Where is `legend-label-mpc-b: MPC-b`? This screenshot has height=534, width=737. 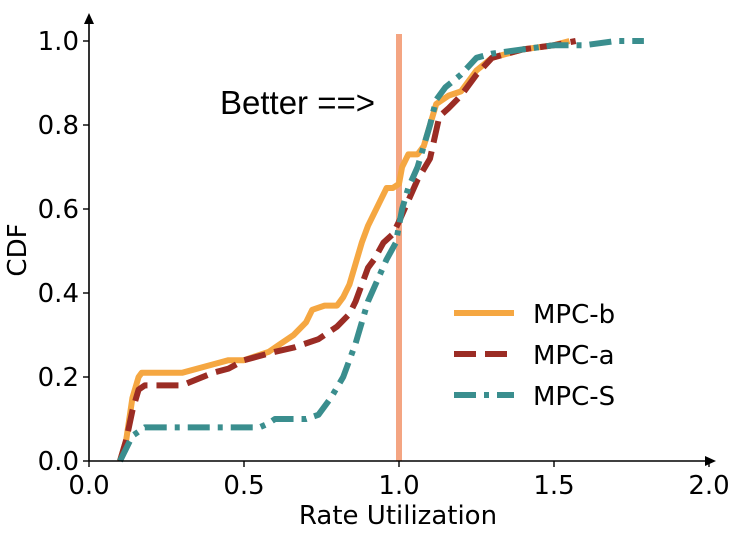 legend-label-mpc-b: MPC-b is located at coordinates (574, 315).